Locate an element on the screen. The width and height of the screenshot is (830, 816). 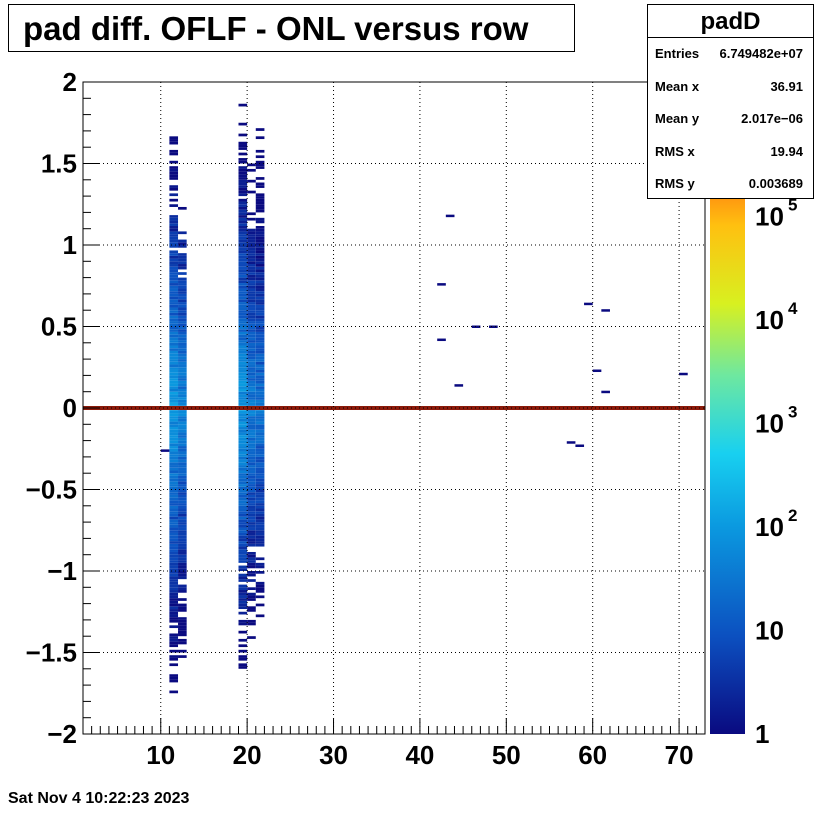
stats-row-entries: Entries 6.749482e+07 is located at coordinates (730, 54).